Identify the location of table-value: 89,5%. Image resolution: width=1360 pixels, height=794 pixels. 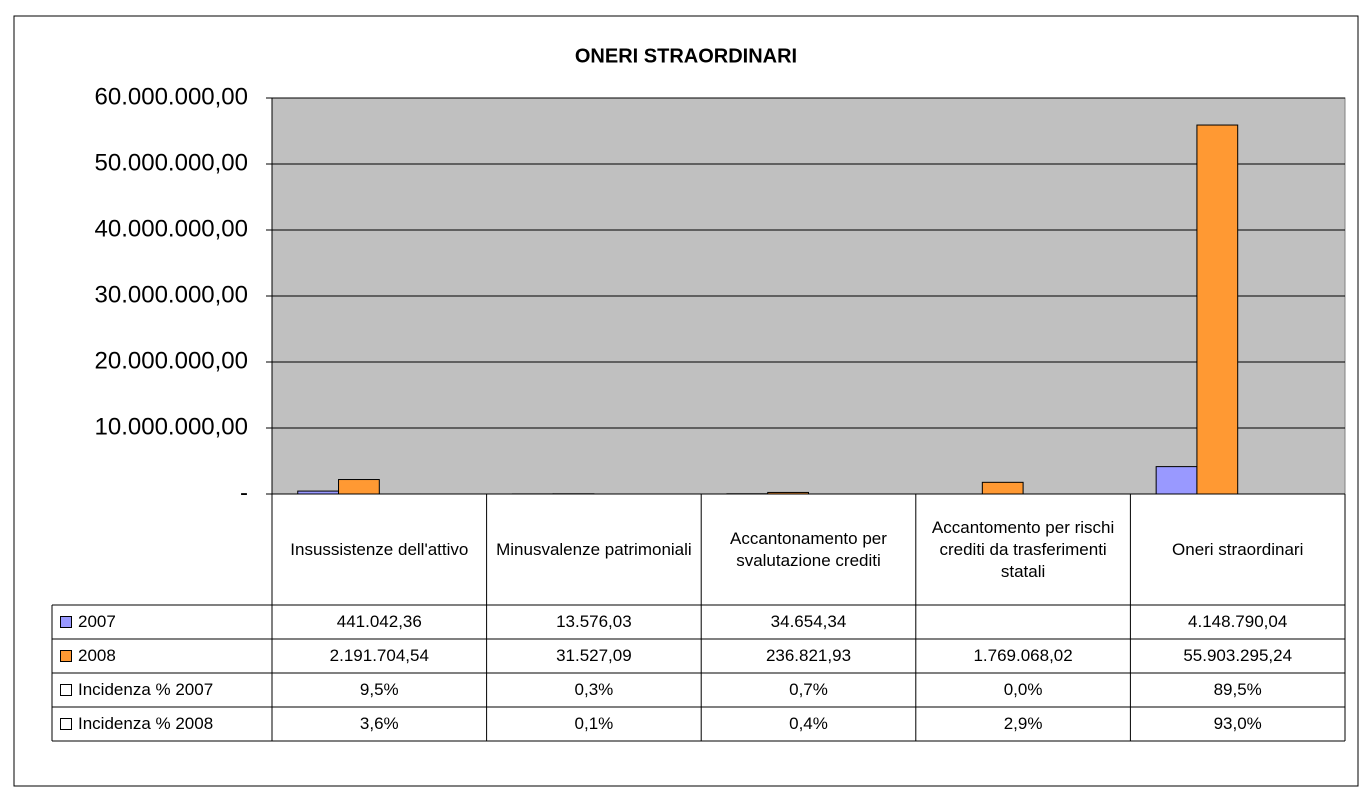
(1237, 689).